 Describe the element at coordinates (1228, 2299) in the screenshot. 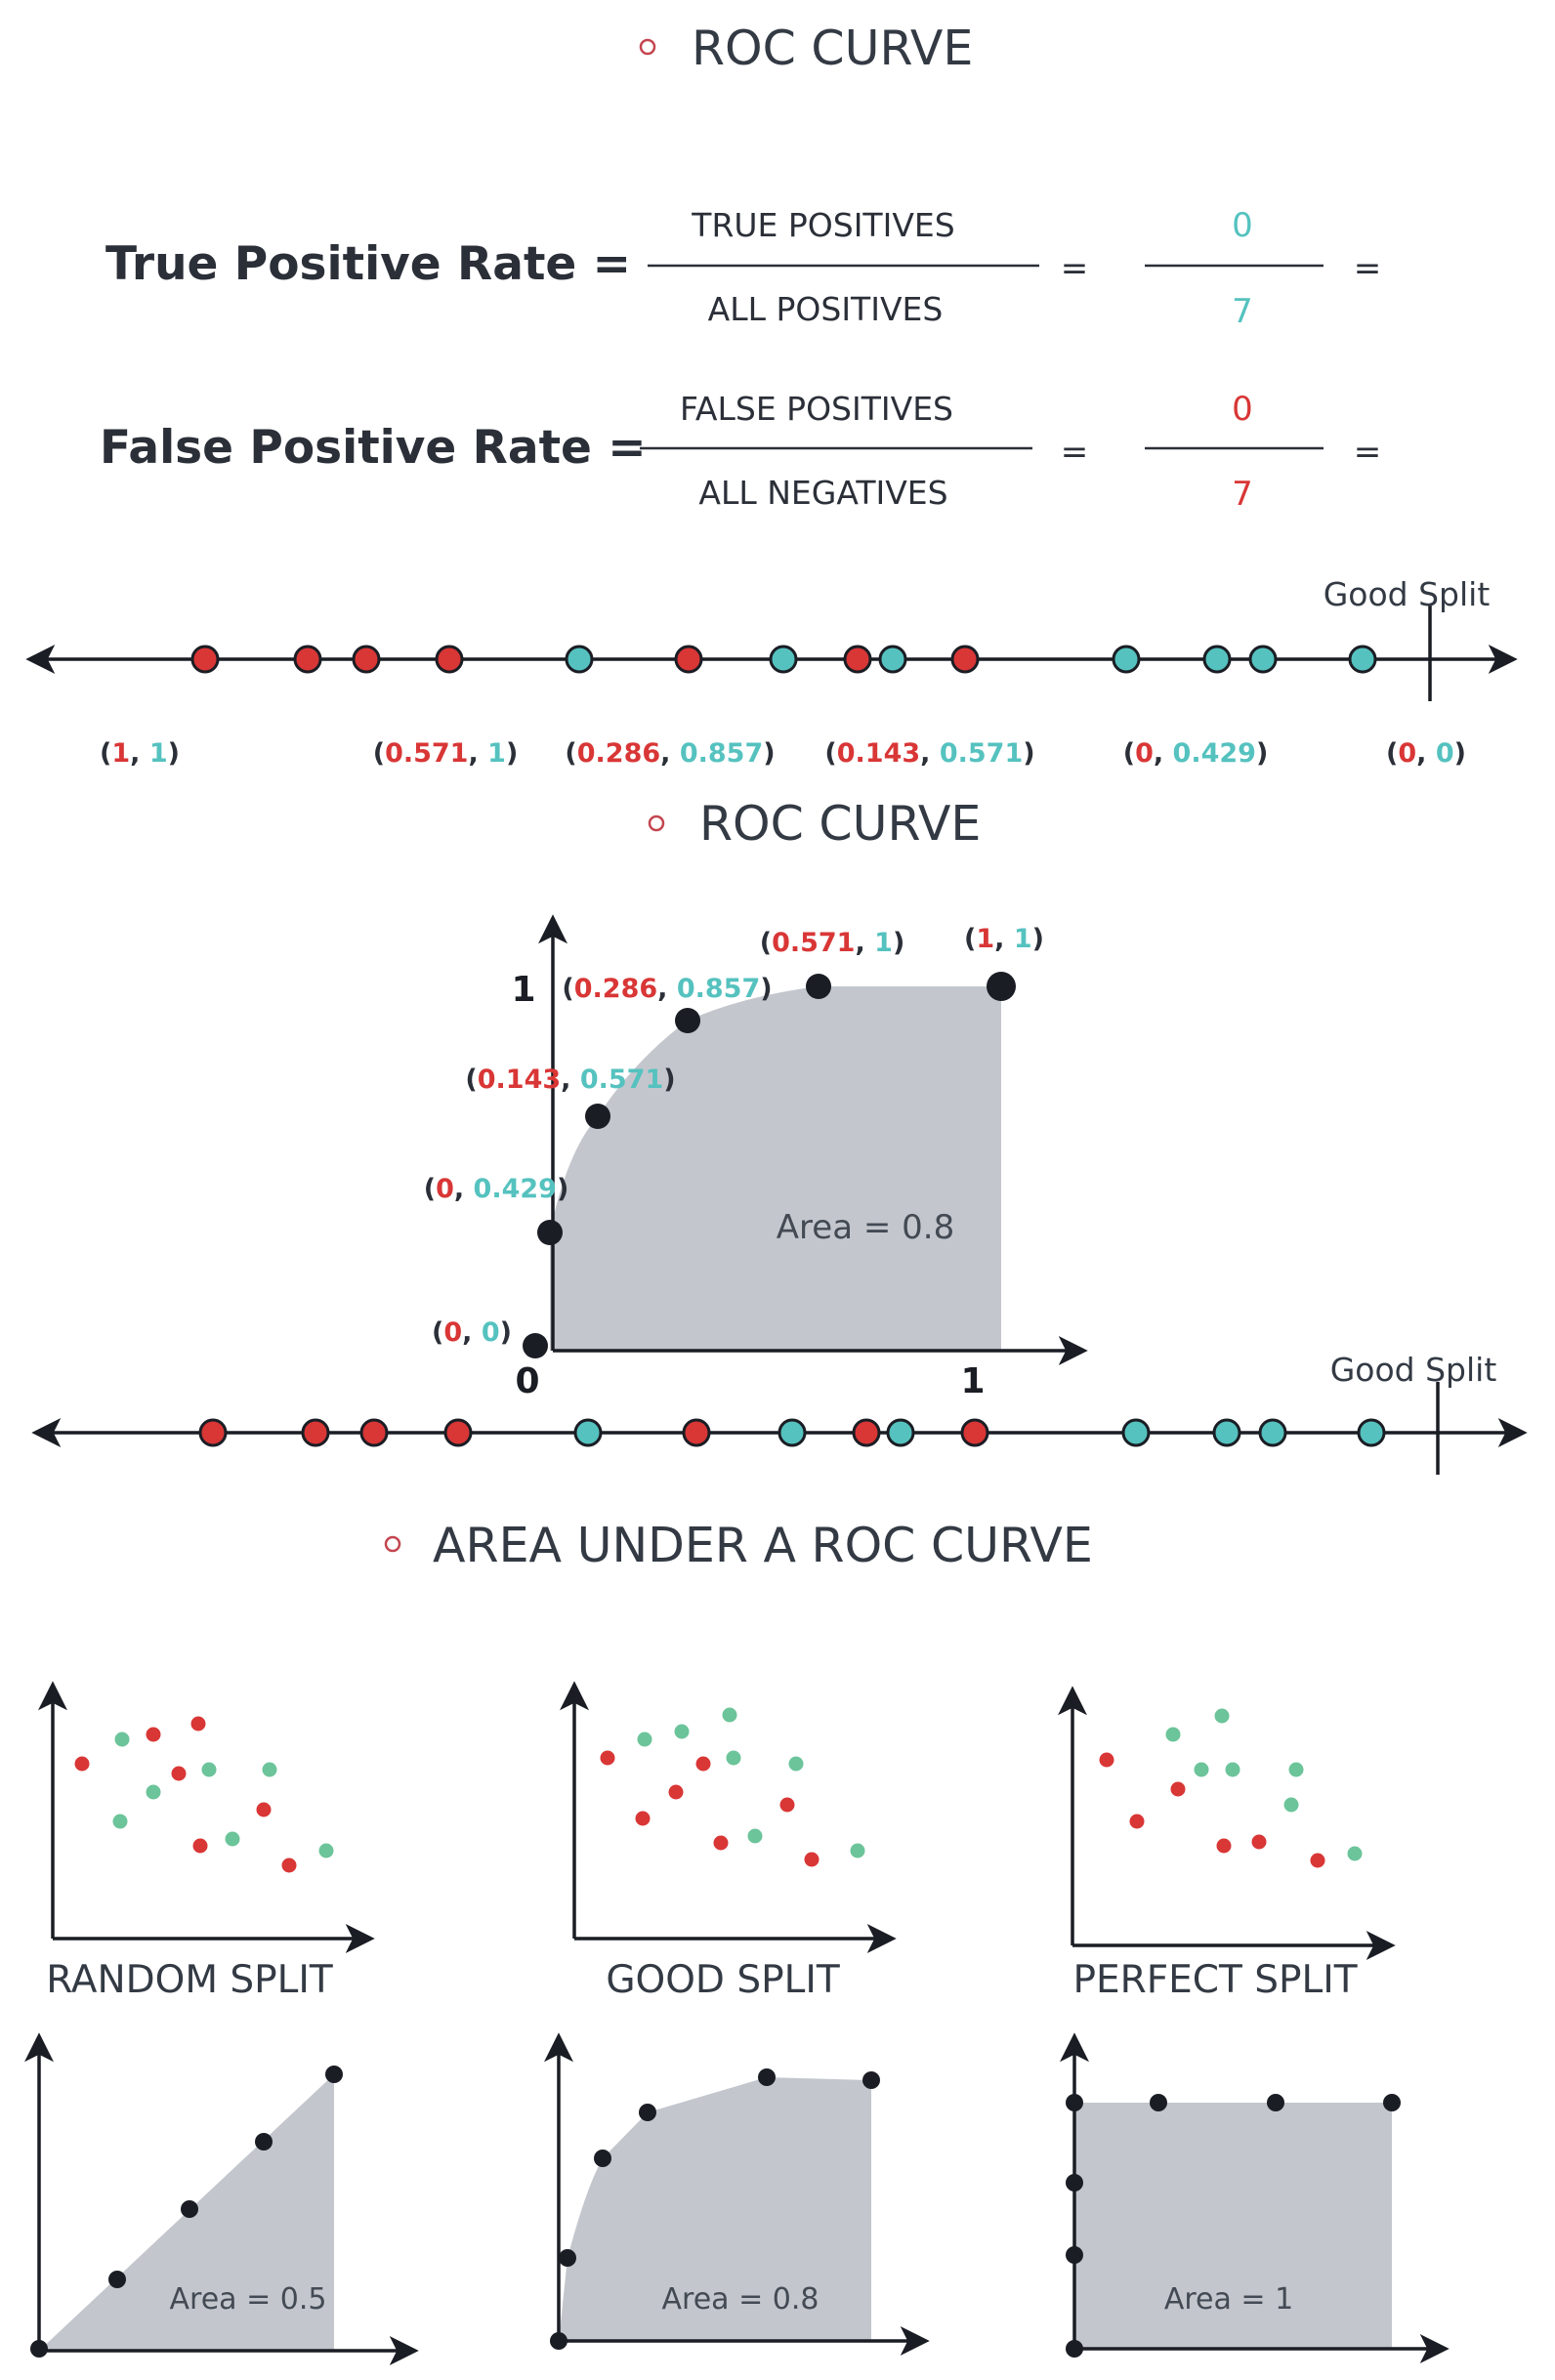

I see `mini-roc-perfect-area-label: Area = 1` at that location.